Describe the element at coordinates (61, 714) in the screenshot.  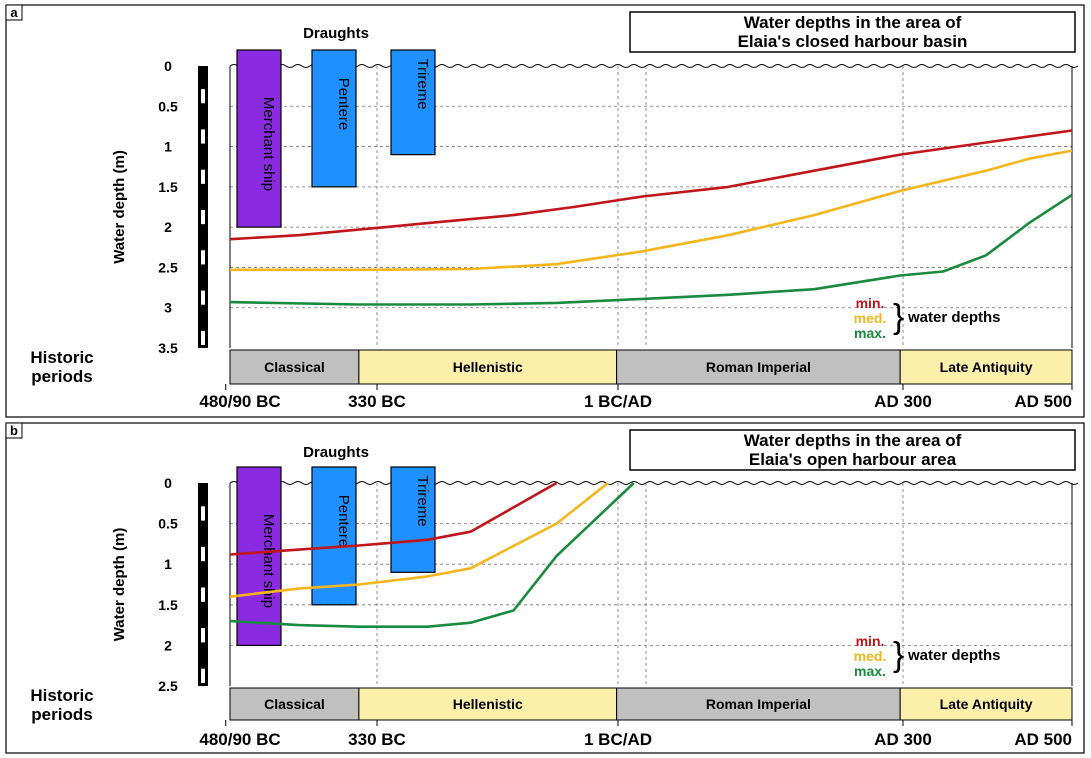
I see `historic-periods-label: periods` at that location.